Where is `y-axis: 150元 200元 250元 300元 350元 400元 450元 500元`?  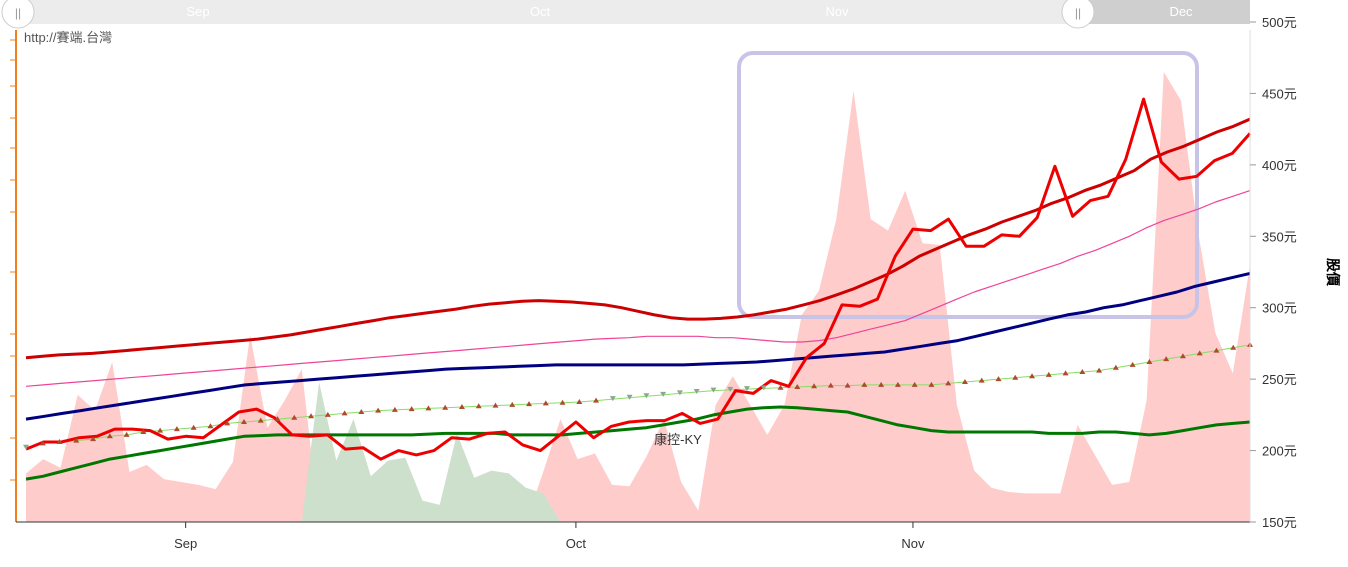 y-axis: 150元 200元 250元 300元 350元 400元 450元 500元 is located at coordinates (1273, 272).